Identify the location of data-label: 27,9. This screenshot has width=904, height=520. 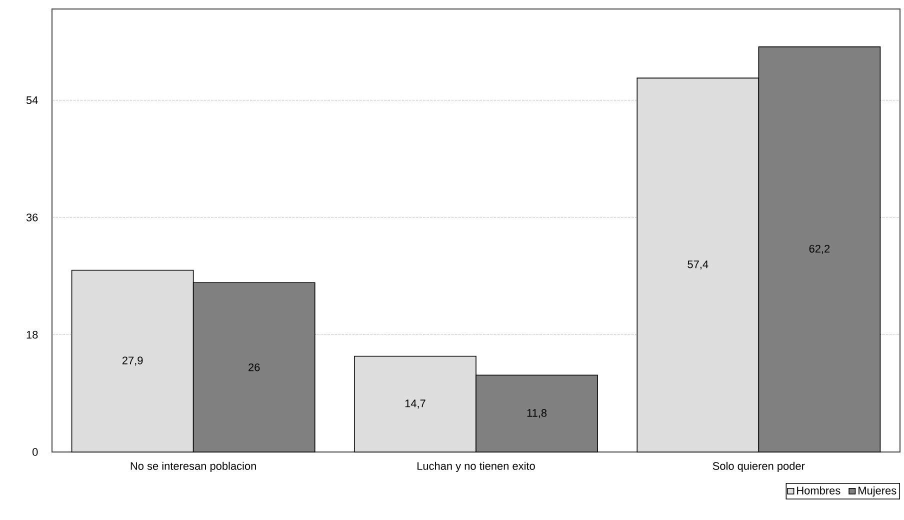
(132, 361).